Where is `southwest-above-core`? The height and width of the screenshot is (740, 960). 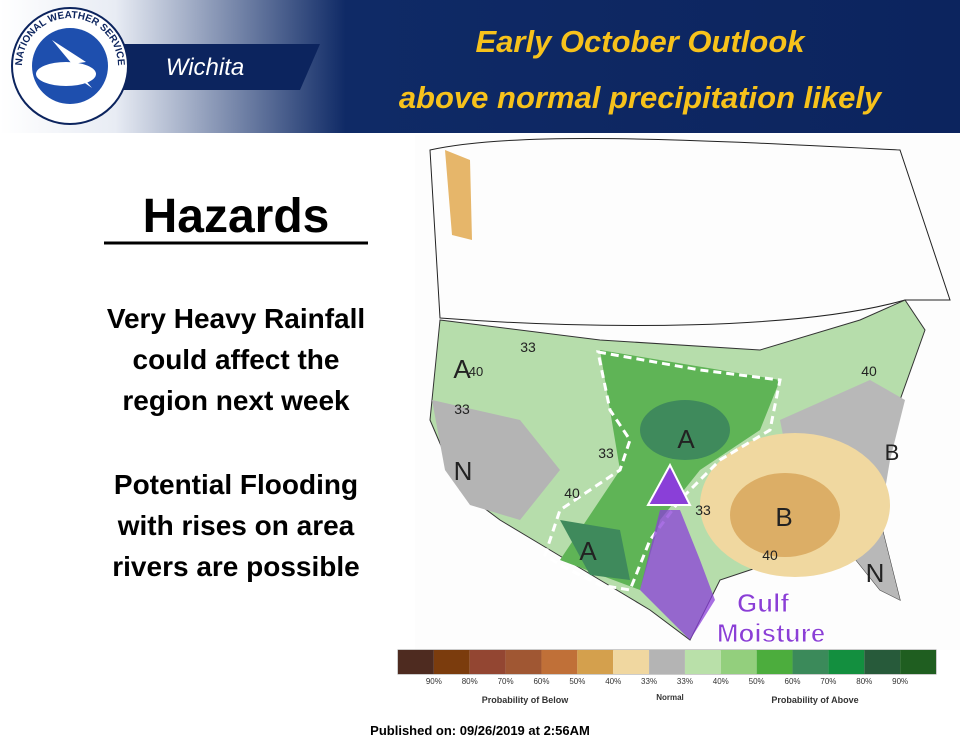
southwest-above-core is located at coordinates (595, 550).